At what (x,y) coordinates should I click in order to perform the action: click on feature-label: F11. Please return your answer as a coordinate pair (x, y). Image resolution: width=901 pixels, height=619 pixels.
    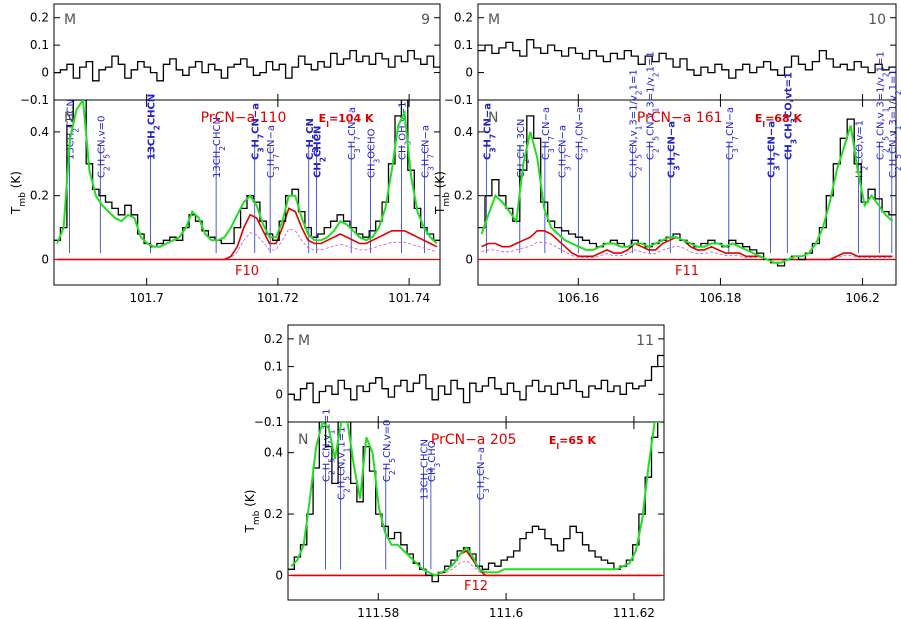
    Looking at the image, I should click on (687, 271).